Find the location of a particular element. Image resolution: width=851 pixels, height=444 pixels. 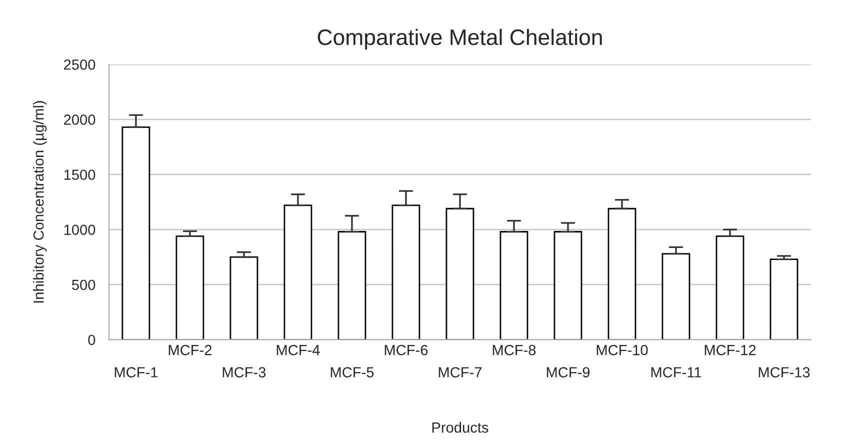

x-tick-label: MCF-13 is located at coordinates (784, 372).